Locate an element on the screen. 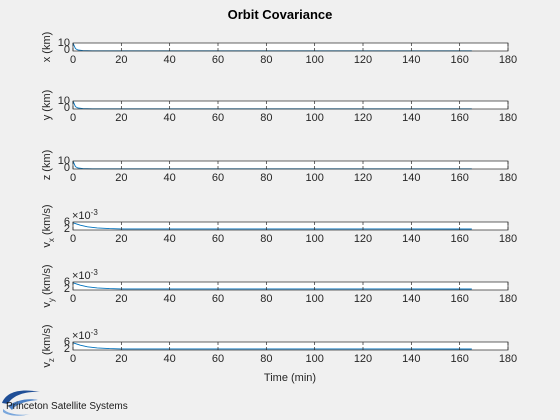 The height and width of the screenshot is (420, 560). y-axis-label: x (km) is located at coordinates (47, 47).